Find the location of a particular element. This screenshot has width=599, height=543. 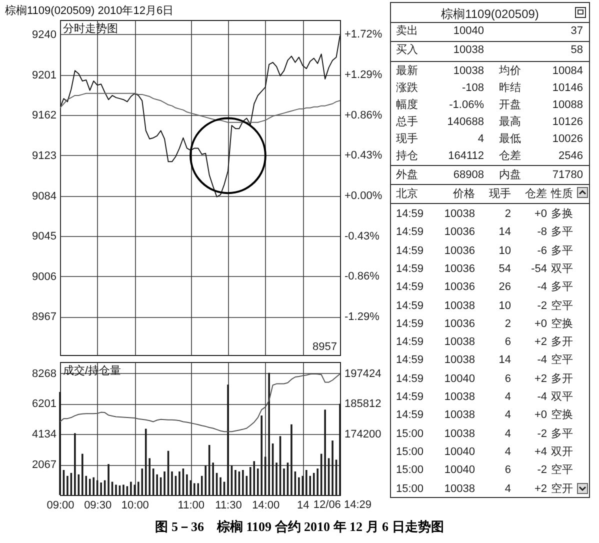

text: 昨结 is located at coordinates (510, 88).